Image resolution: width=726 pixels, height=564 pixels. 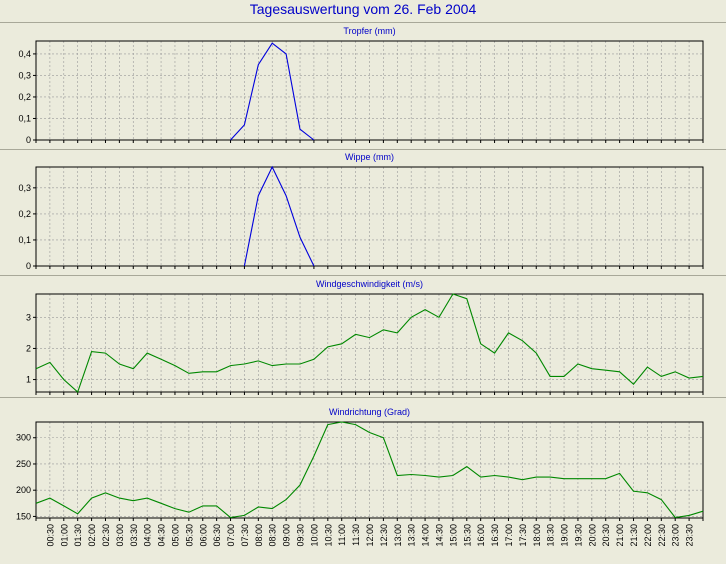 What do you see at coordinates (279, 216) in the screenshot?
I see `series-line-wippe` at bounding box center [279, 216].